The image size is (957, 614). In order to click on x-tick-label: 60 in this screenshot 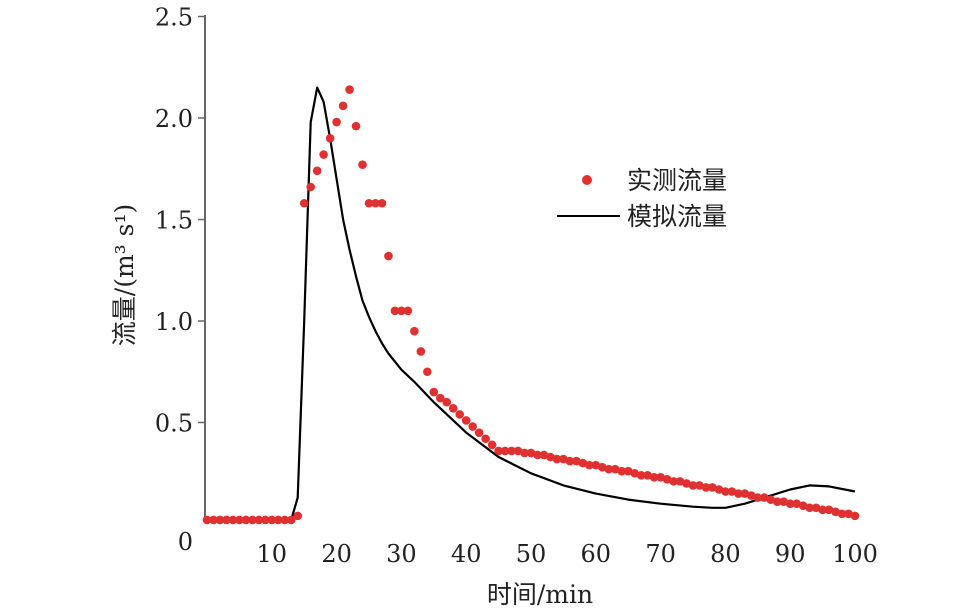, I will do `click(596, 554)`.